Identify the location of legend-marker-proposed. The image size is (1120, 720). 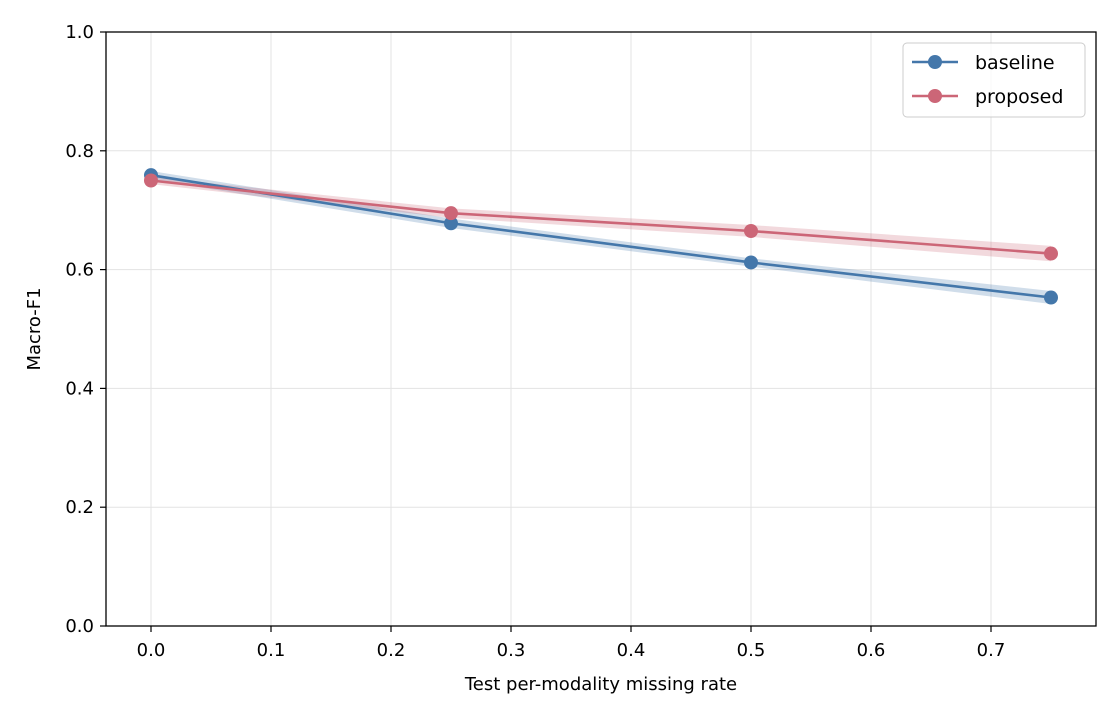
(935, 96).